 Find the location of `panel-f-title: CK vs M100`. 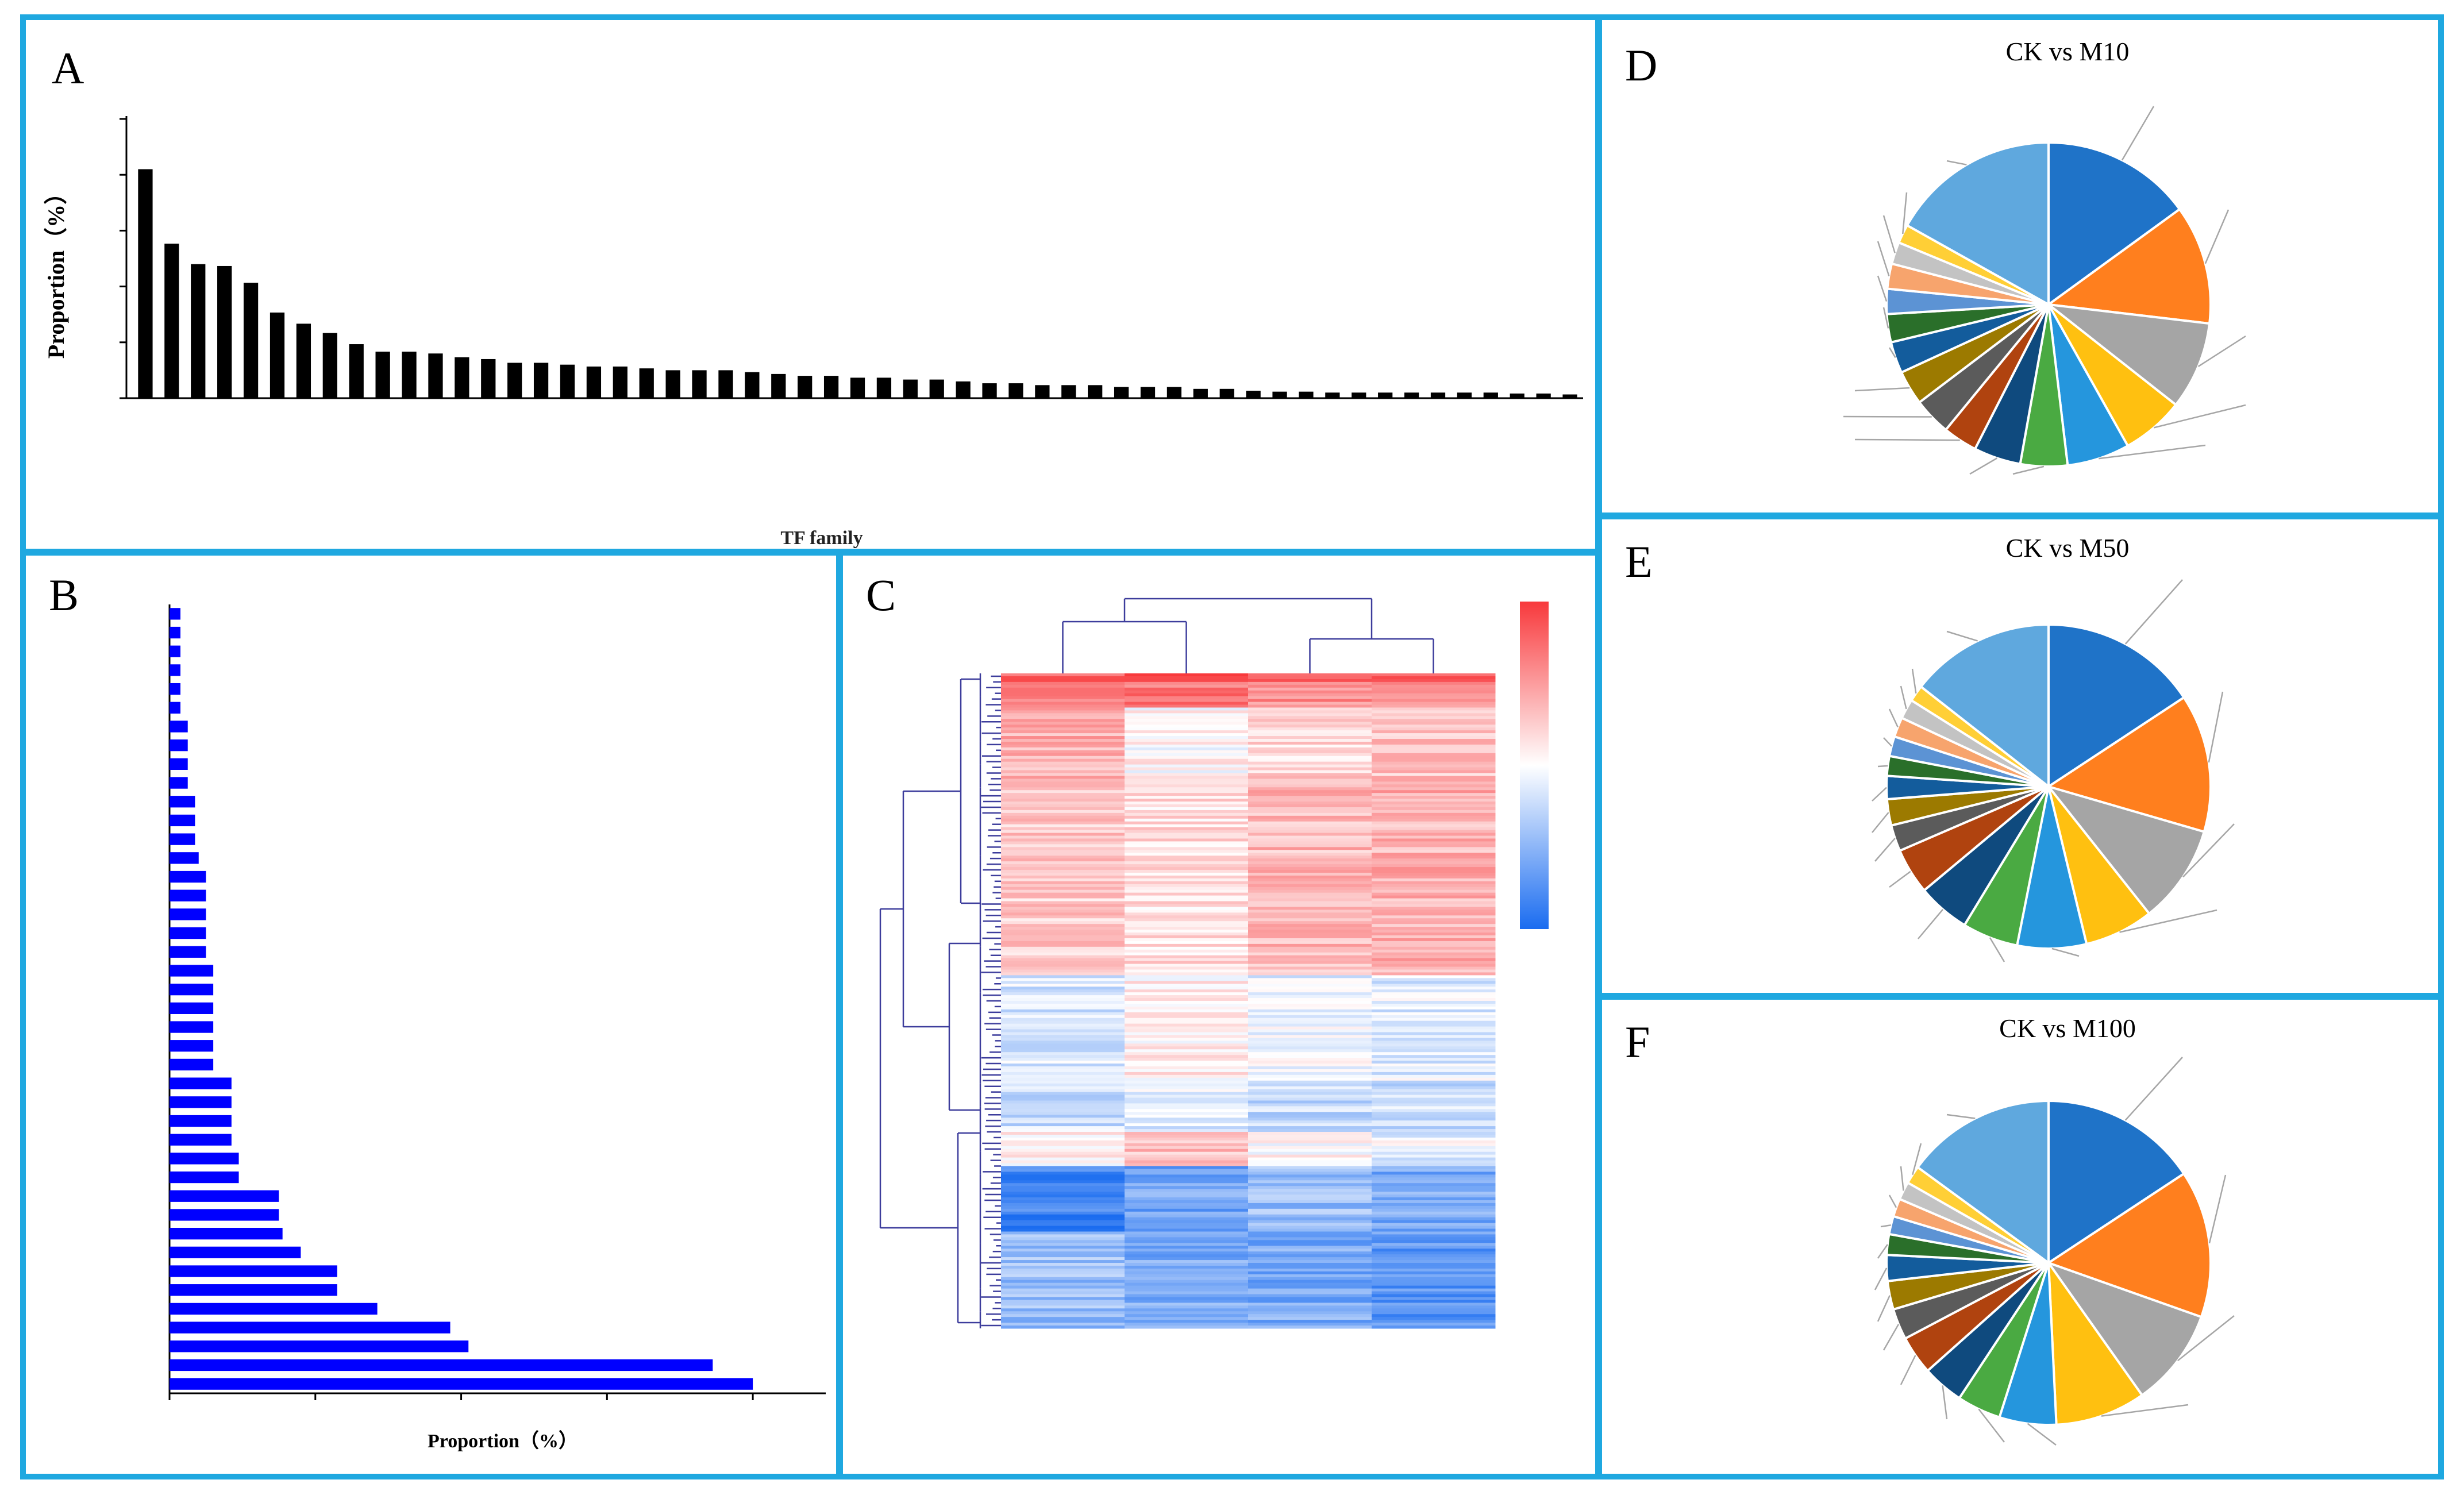

panel-f-title: CK vs M100 is located at coordinates (2067, 1028).